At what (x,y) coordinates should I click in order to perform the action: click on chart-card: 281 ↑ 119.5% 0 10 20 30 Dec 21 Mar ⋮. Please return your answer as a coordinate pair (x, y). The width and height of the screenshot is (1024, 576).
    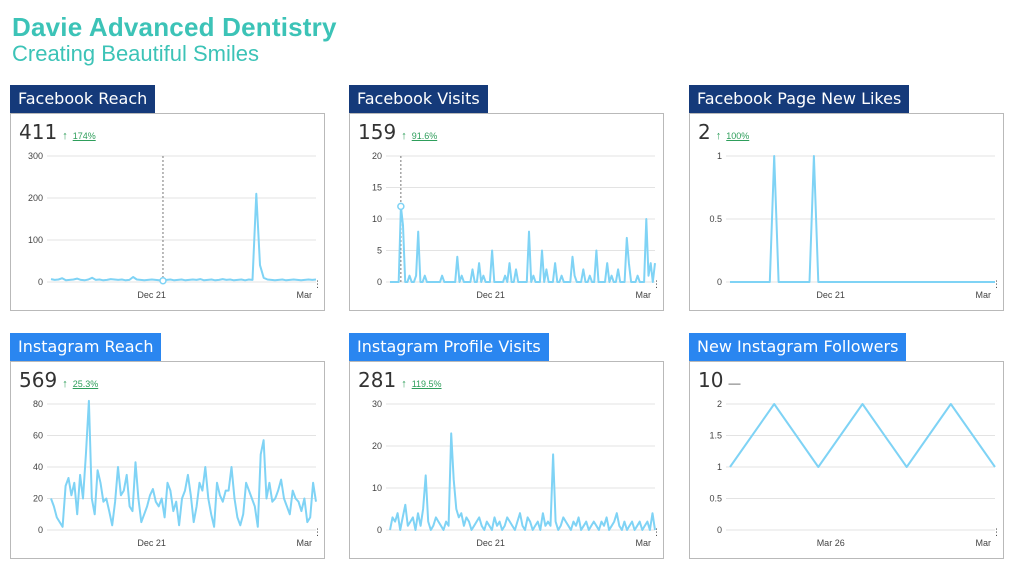
    Looking at the image, I should click on (506, 460).